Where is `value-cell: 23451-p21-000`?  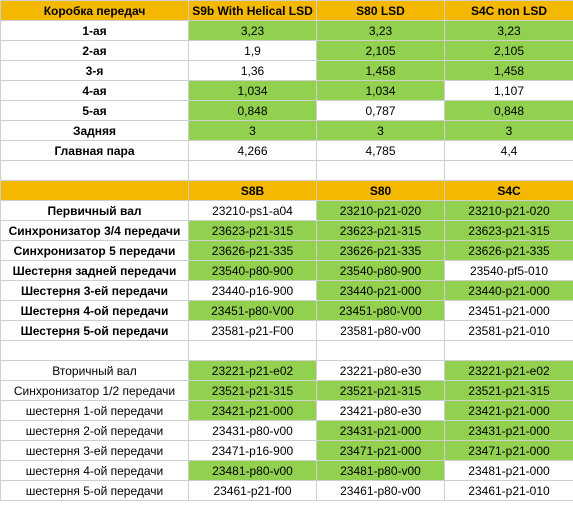
value-cell: 23451-p21-000 is located at coordinates (508, 310).